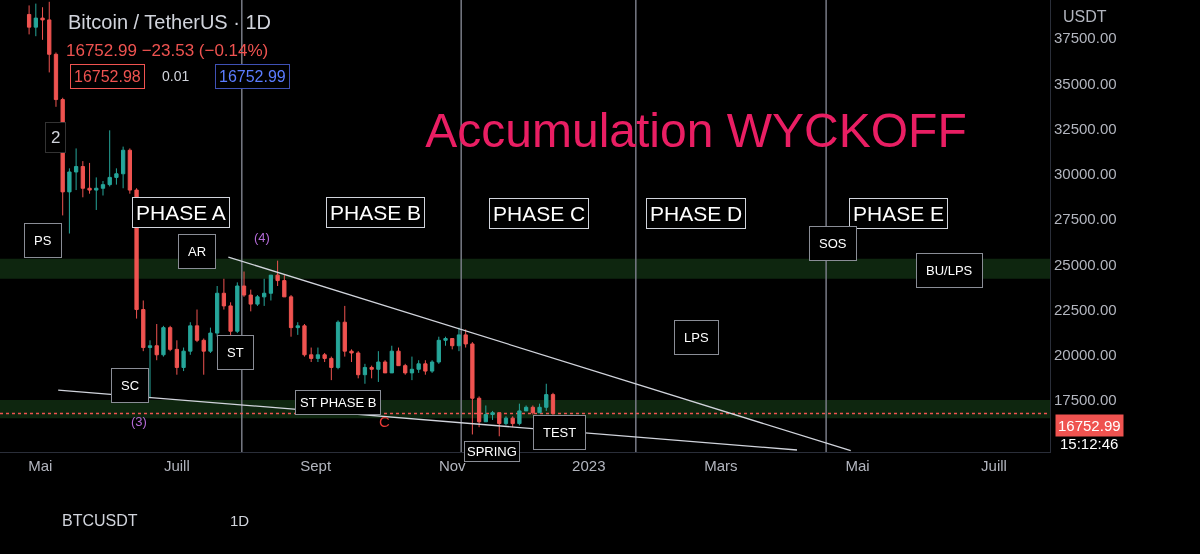 This screenshot has width=1200, height=554. What do you see at coordinates (539, 213) in the screenshot?
I see `annotation: PHASE C` at bounding box center [539, 213].